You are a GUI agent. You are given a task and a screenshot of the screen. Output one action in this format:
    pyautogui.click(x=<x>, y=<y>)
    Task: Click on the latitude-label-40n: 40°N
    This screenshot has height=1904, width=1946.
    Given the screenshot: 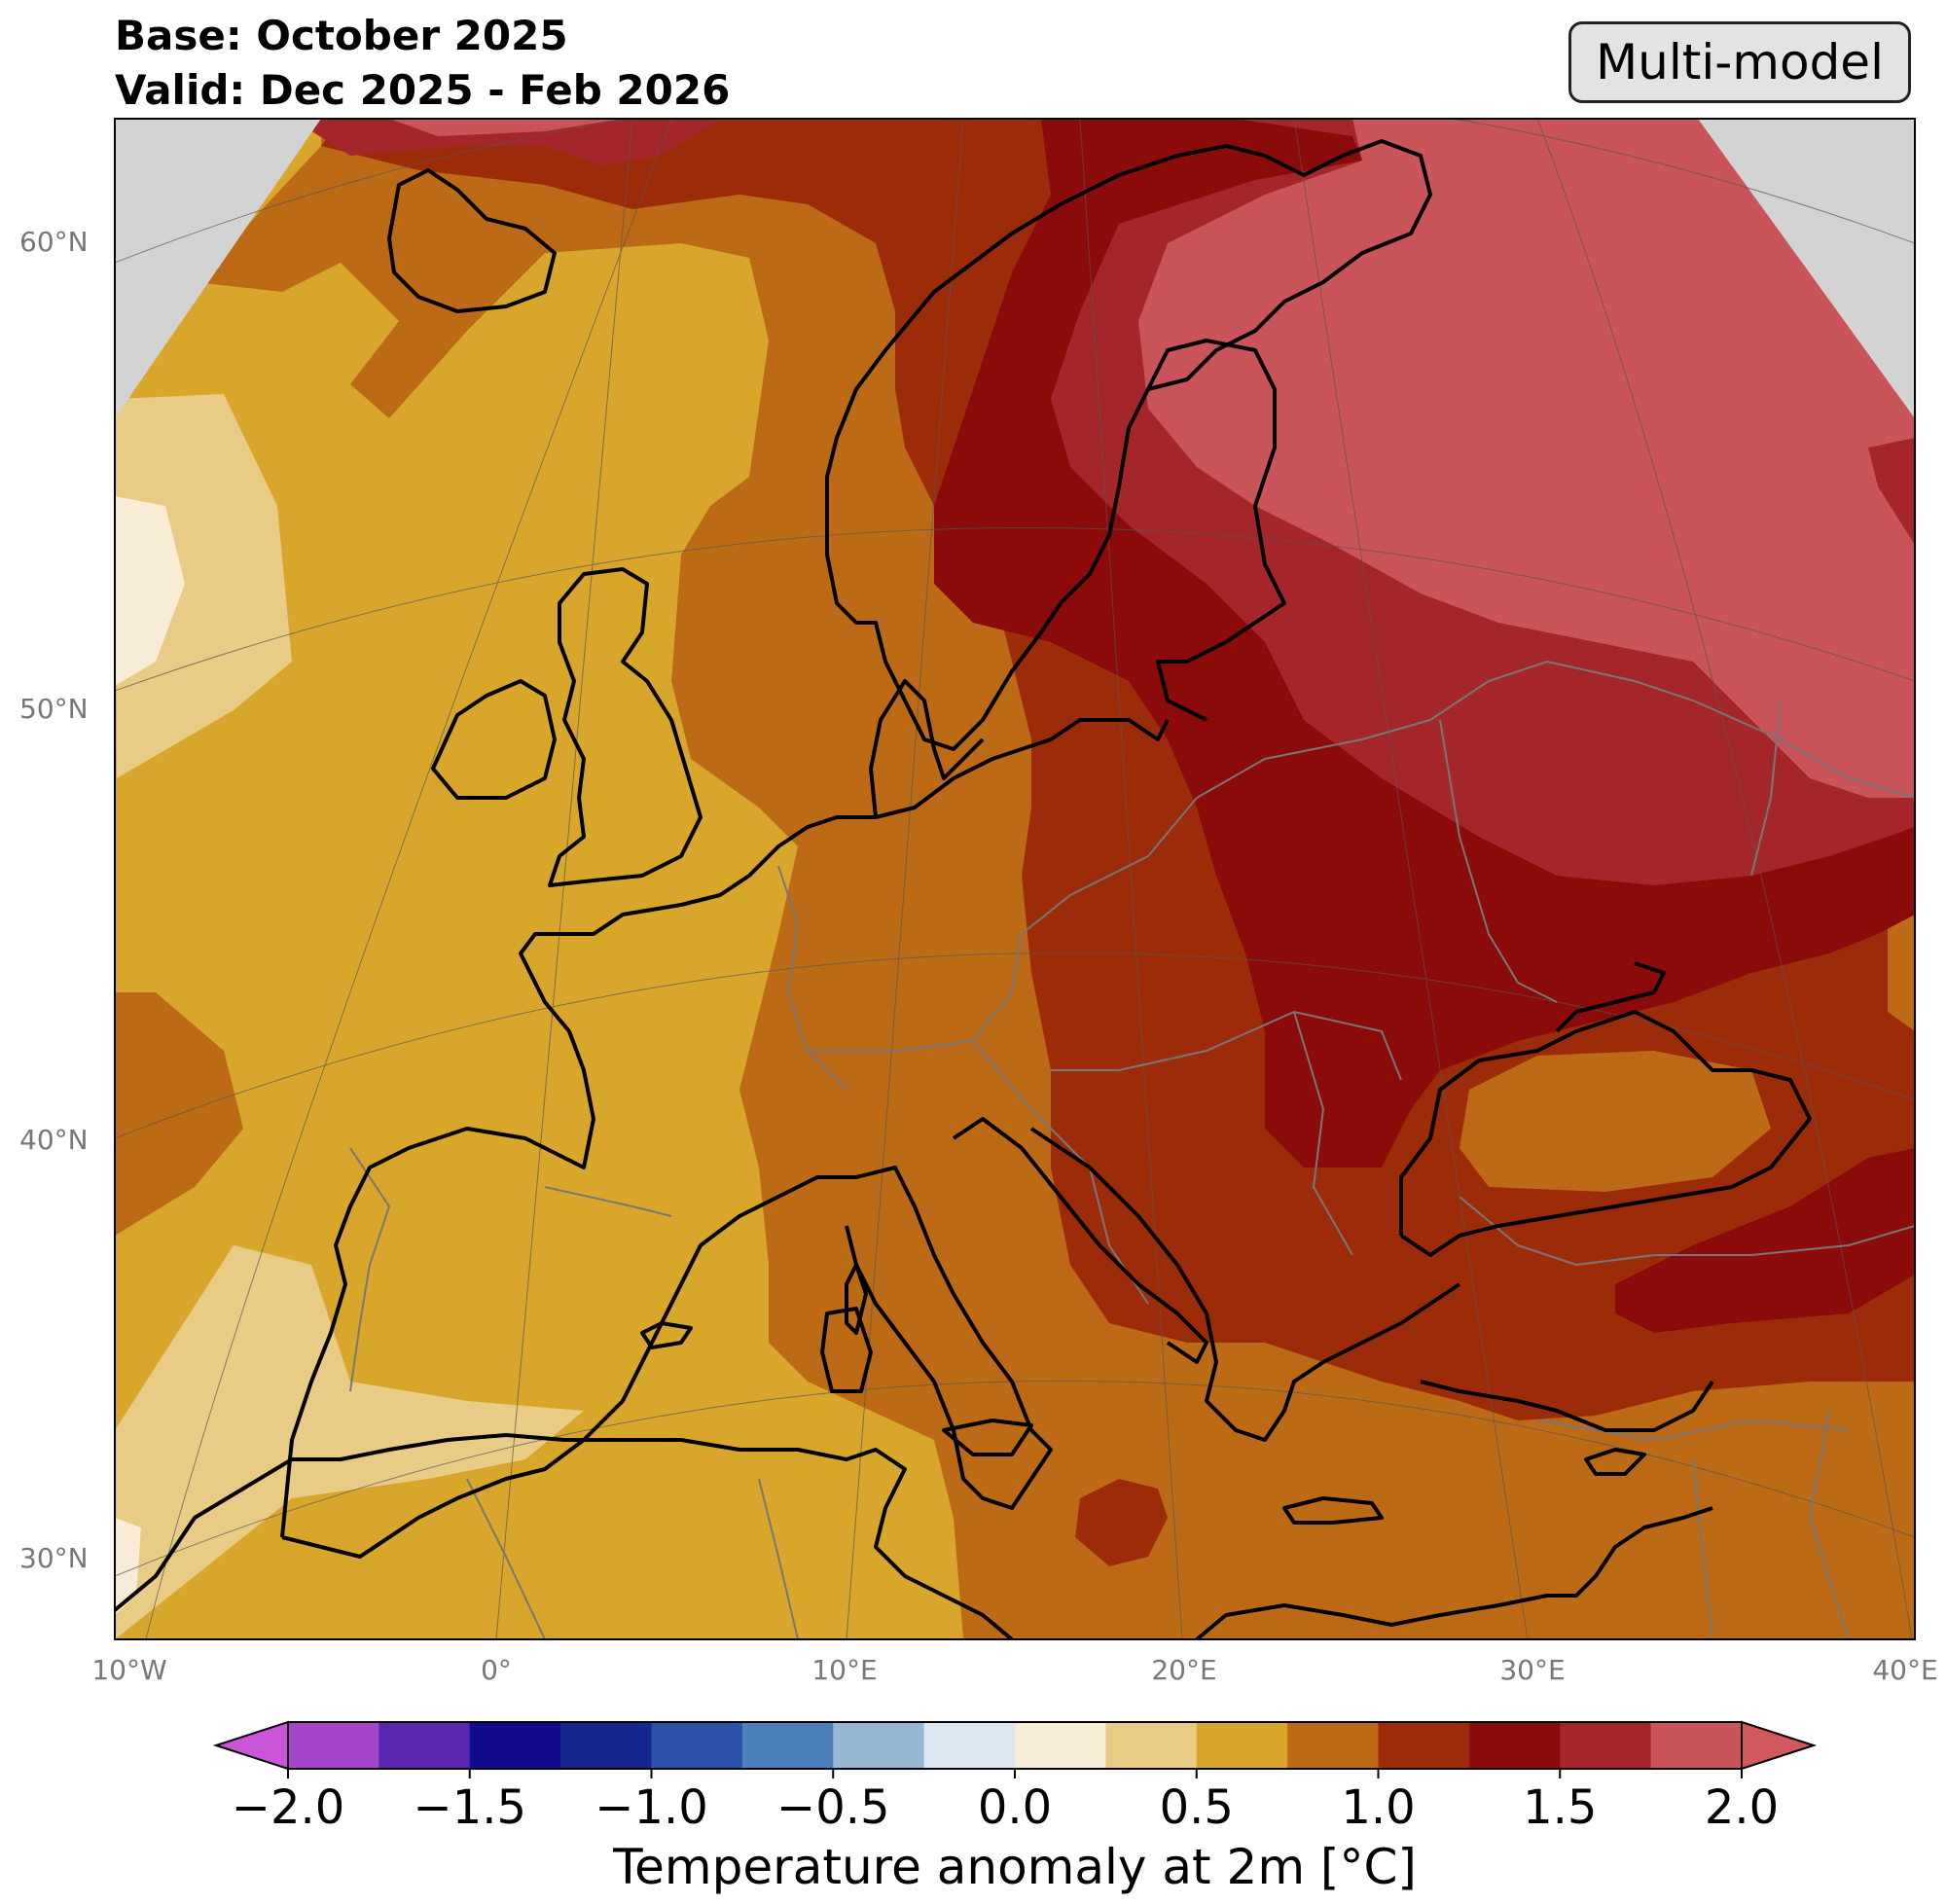 What is the action you would take?
    pyautogui.click(x=54, y=1140)
    